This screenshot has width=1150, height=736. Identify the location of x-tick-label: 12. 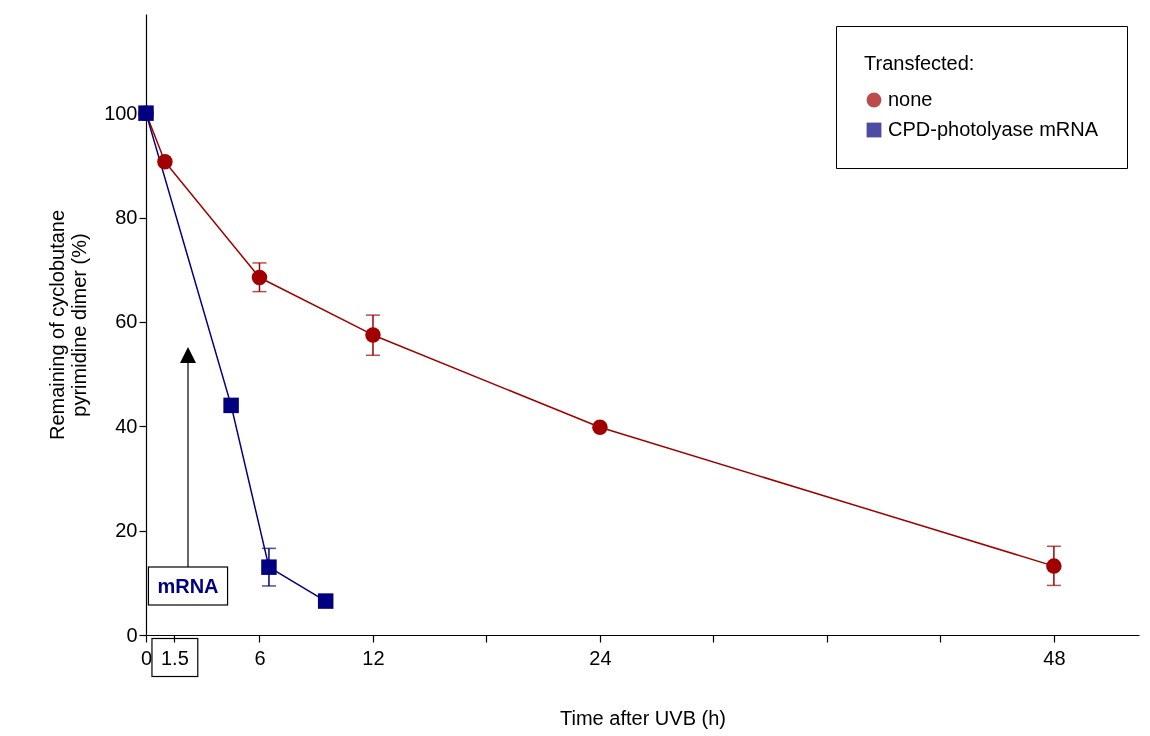
(373, 657).